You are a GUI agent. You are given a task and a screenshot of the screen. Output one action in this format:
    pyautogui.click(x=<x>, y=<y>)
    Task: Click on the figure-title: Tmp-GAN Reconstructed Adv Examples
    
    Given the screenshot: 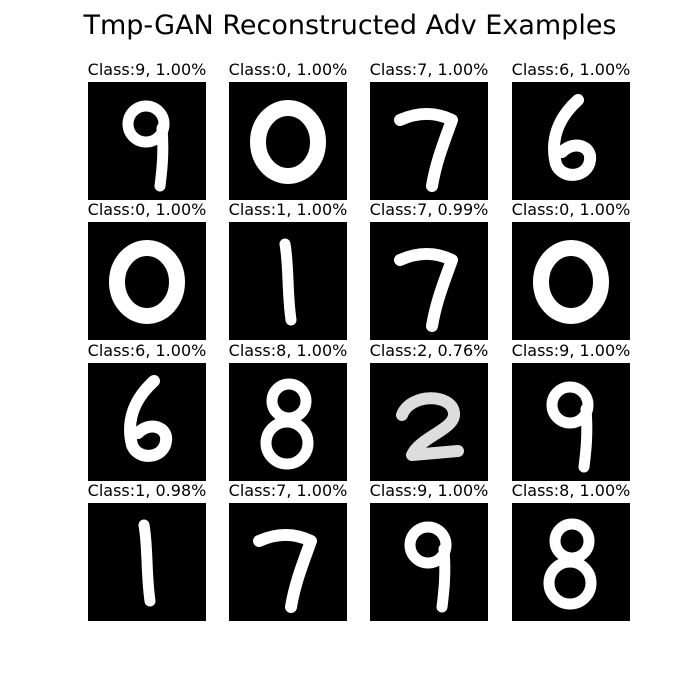 What is the action you would take?
    pyautogui.click(x=350, y=25)
    